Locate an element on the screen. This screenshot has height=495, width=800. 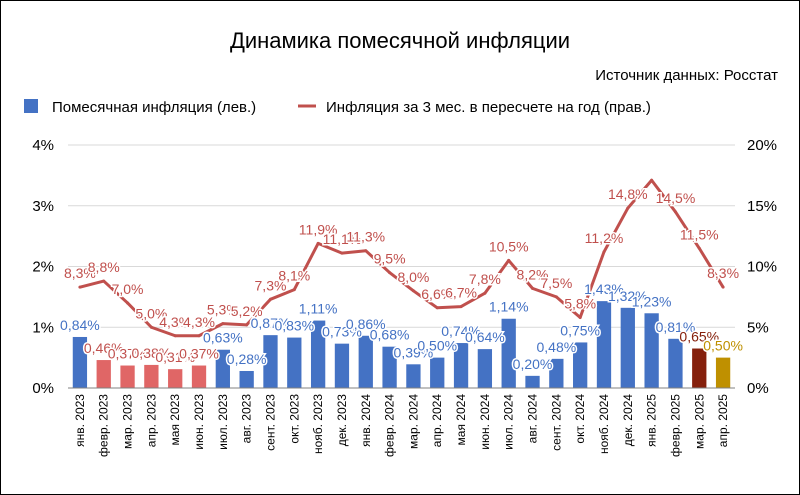
line-value-label: 5,8% is located at coordinates (580, 304).